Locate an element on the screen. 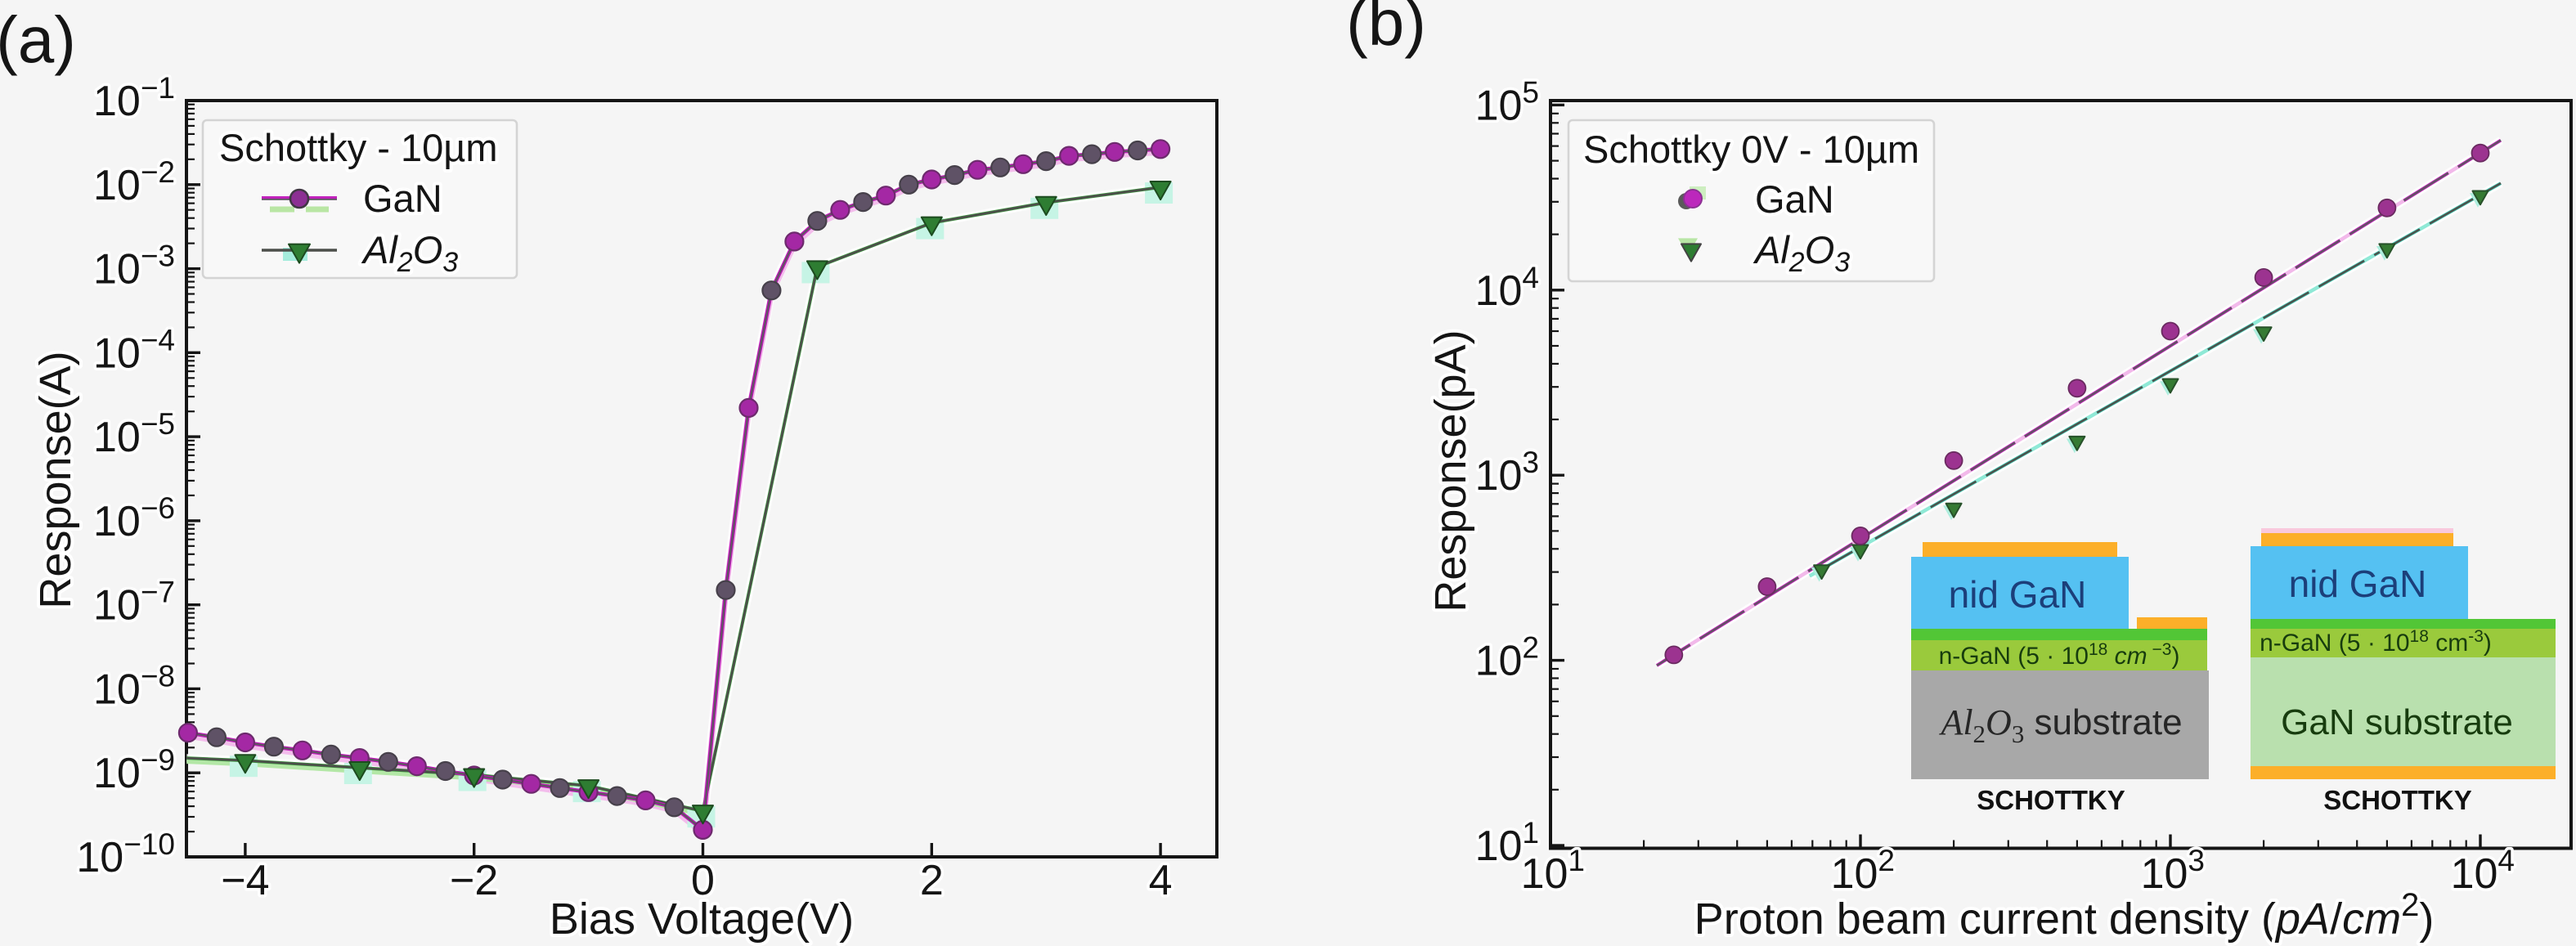 Image resolution: width=2576 pixels, height=946 pixels. svg-text: Response(pA) is located at coordinates (1450, 471).